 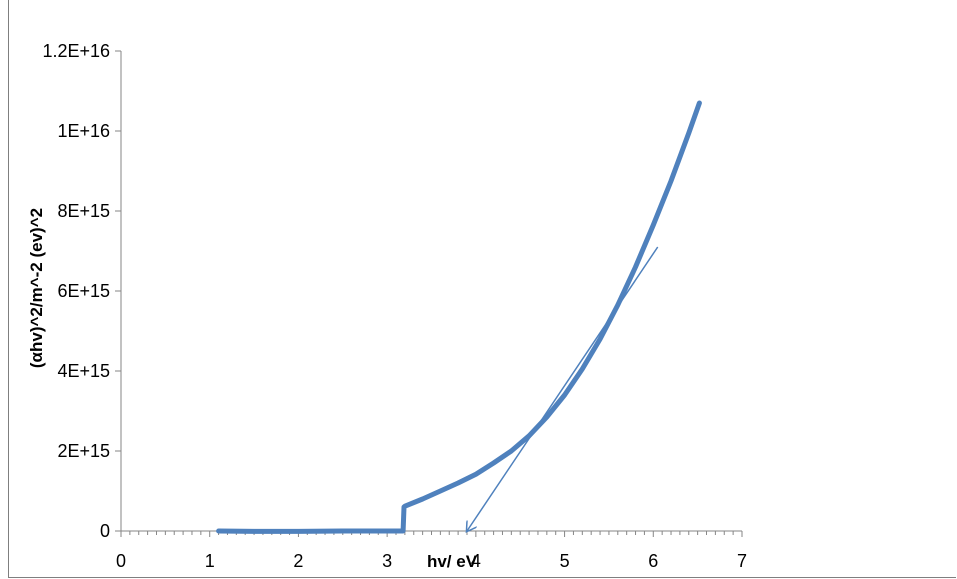 What do you see at coordinates (105, 531) in the screenshot?
I see `y-tick-label: 0` at bounding box center [105, 531].